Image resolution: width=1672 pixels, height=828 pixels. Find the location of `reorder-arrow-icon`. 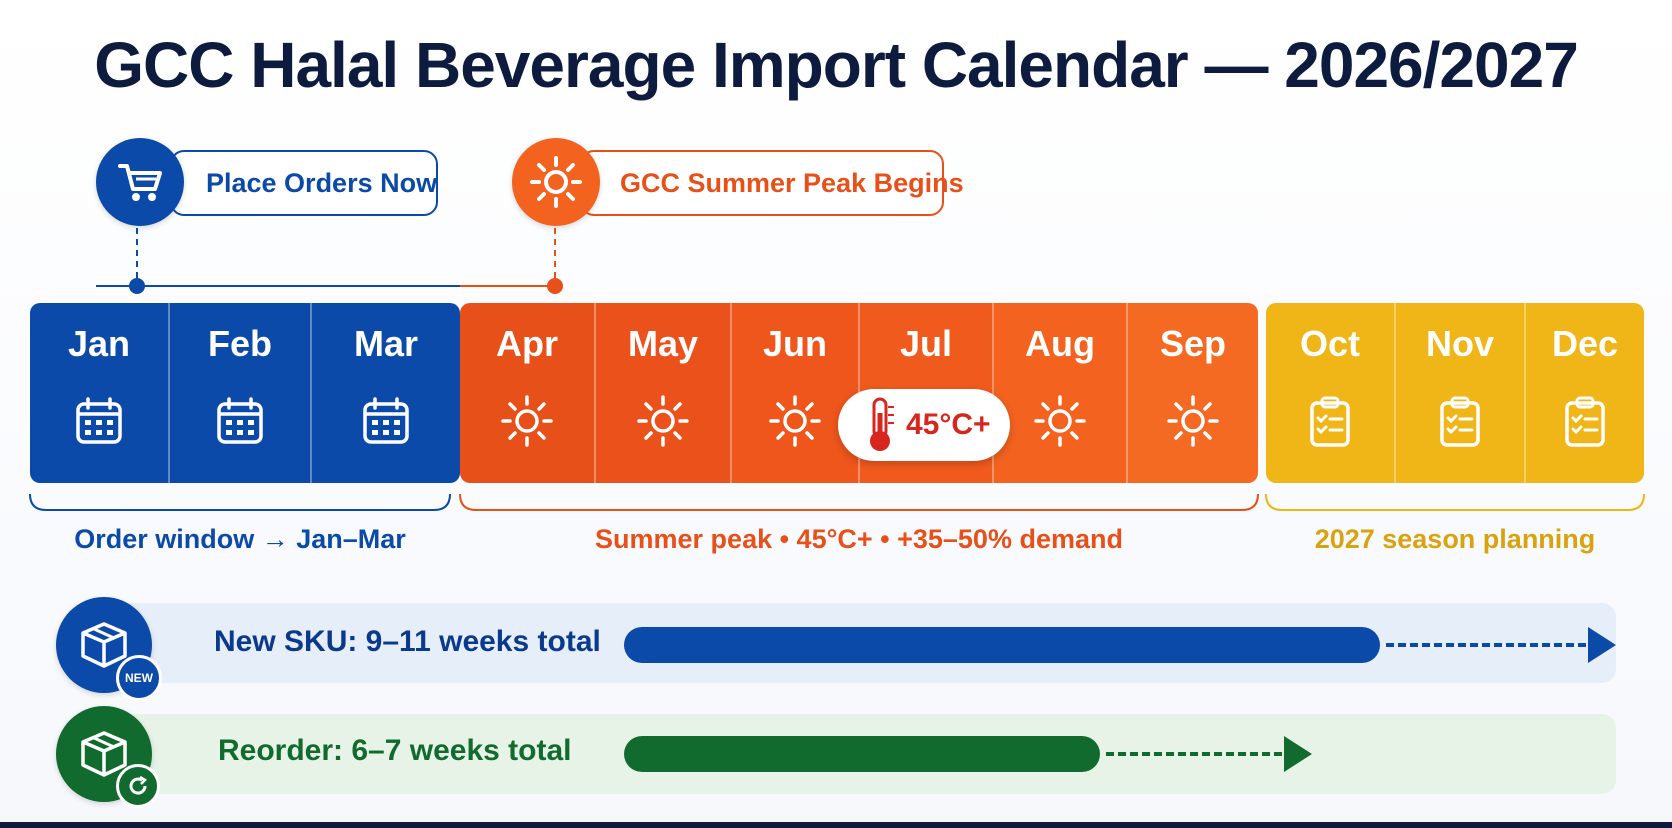

reorder-arrow-icon is located at coordinates (1298, 754).